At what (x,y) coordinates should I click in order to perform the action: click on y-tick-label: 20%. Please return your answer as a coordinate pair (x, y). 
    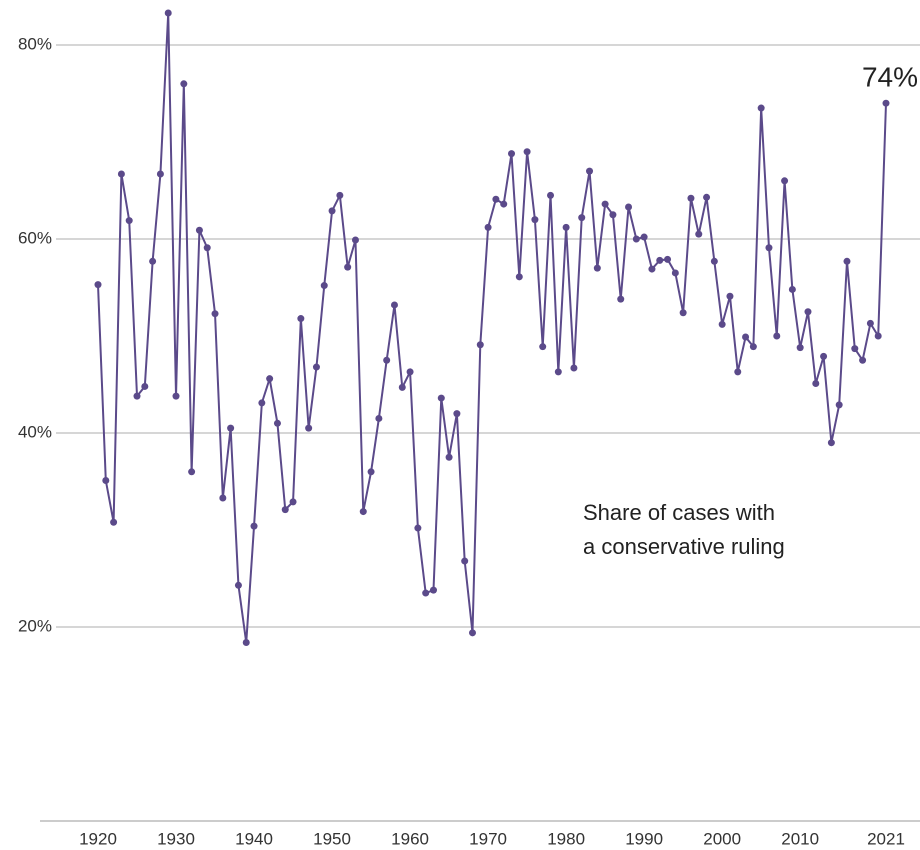
    Looking at the image, I should click on (35, 625).